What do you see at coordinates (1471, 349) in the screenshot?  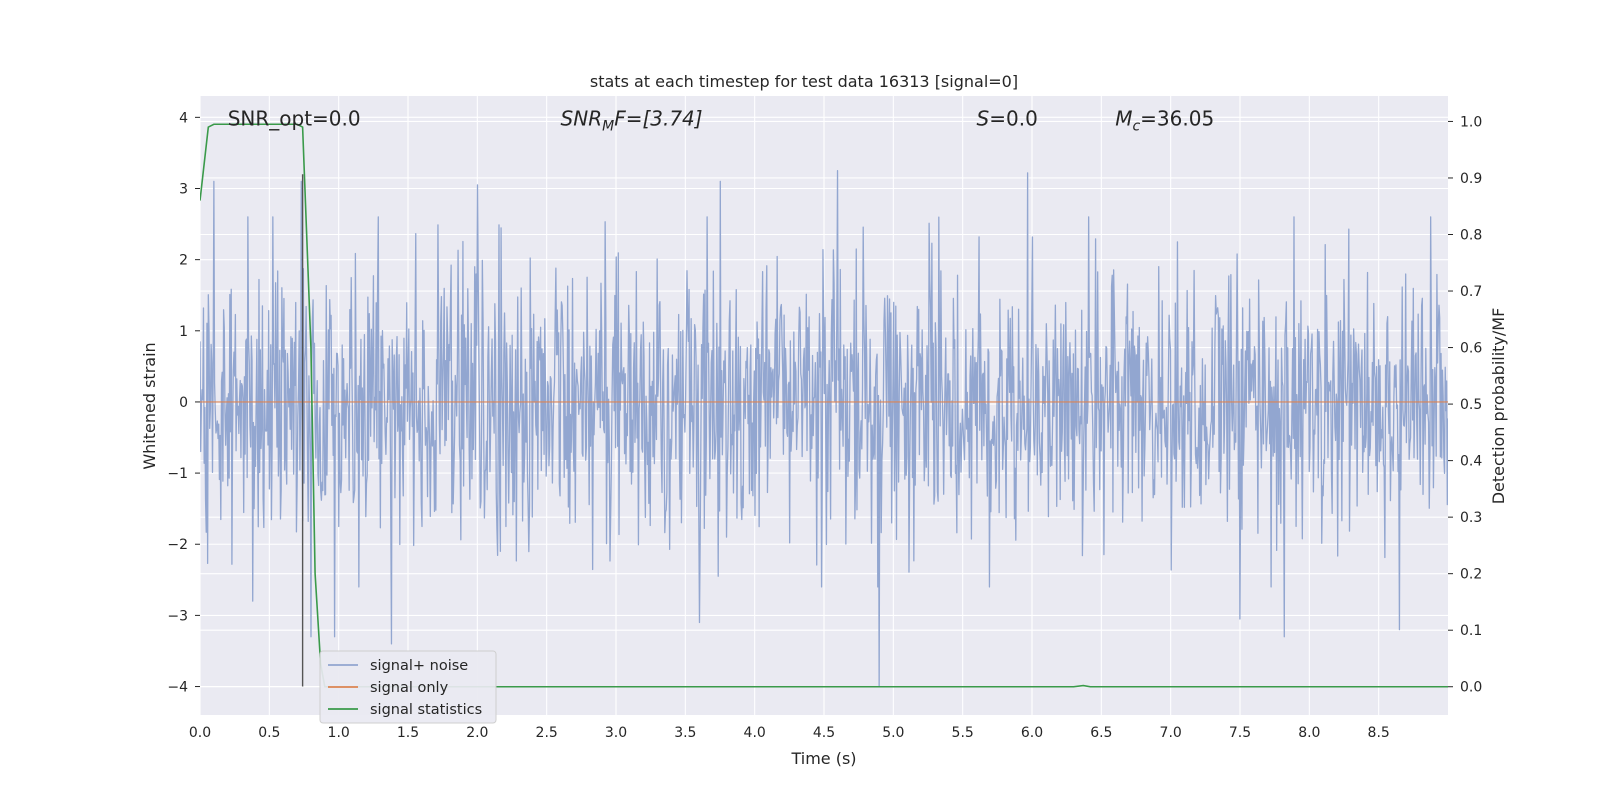 I see `y-right-tick-label-6: 0.6` at bounding box center [1471, 349].